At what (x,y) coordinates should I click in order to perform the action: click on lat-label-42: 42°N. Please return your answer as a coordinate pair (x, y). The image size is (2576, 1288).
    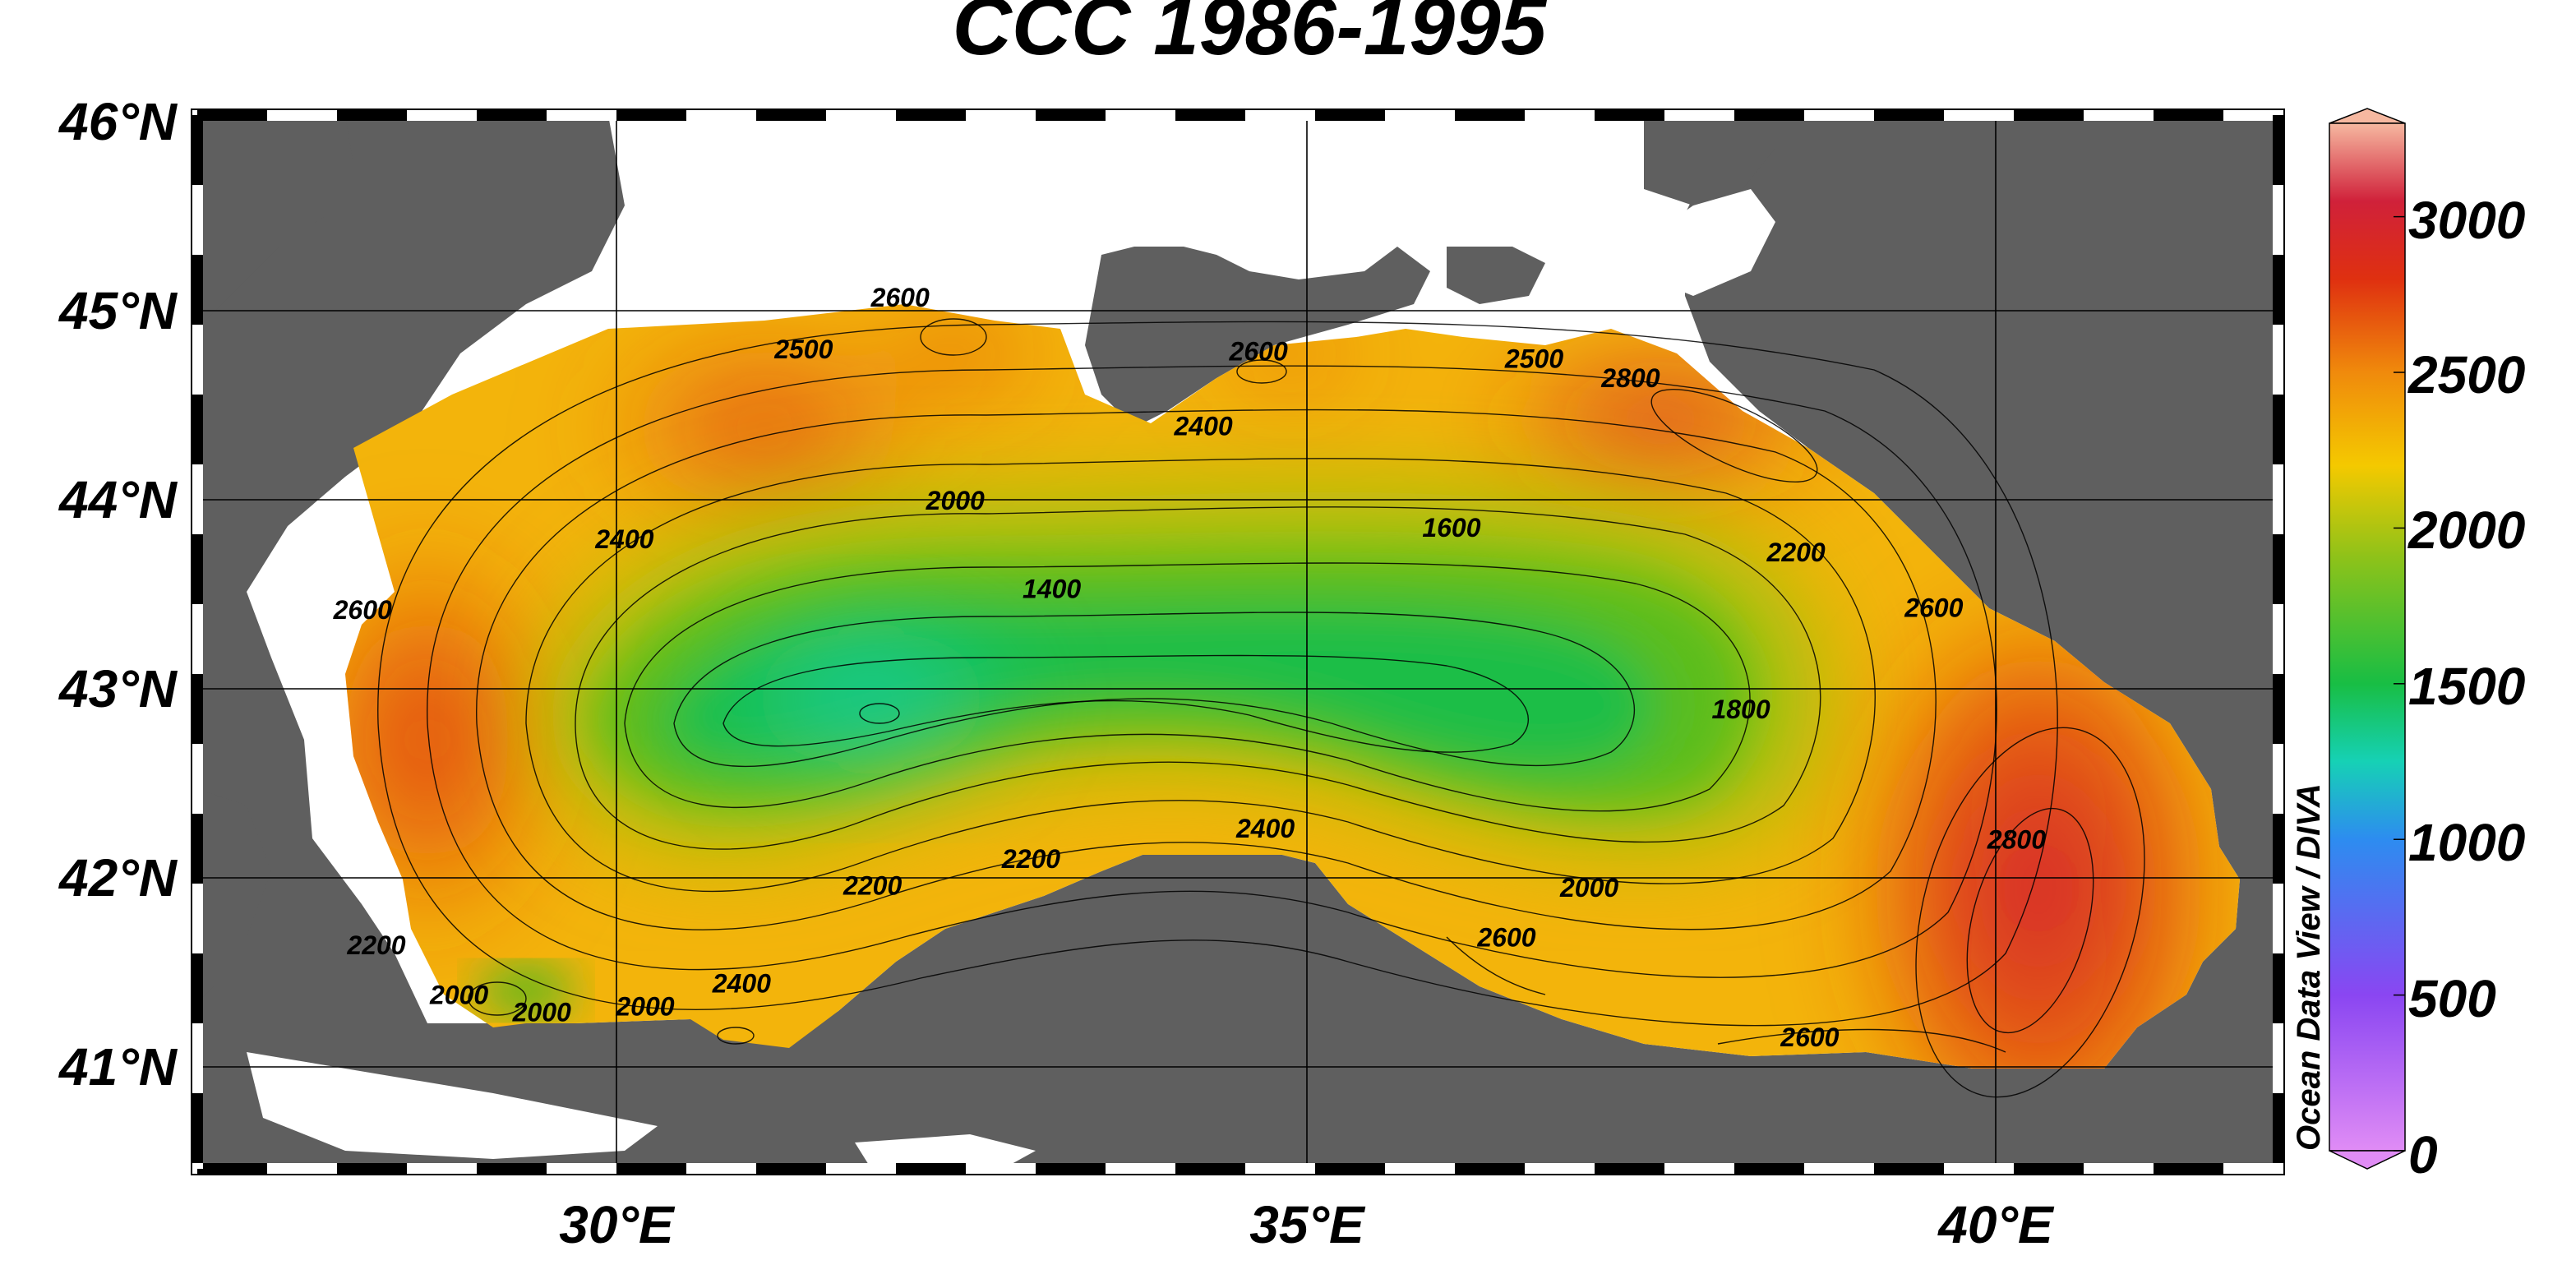
    Looking at the image, I should click on (118, 877).